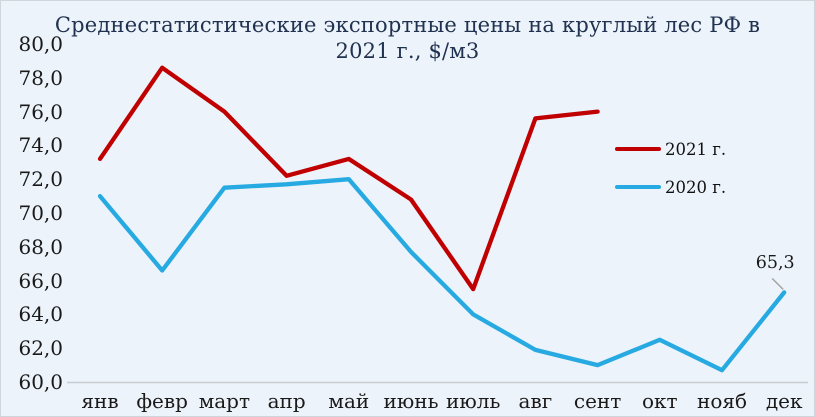 This screenshot has height=417, width=815. What do you see at coordinates (40, 280) in the screenshot?
I see `y-tick-label: 66,0` at bounding box center [40, 280].